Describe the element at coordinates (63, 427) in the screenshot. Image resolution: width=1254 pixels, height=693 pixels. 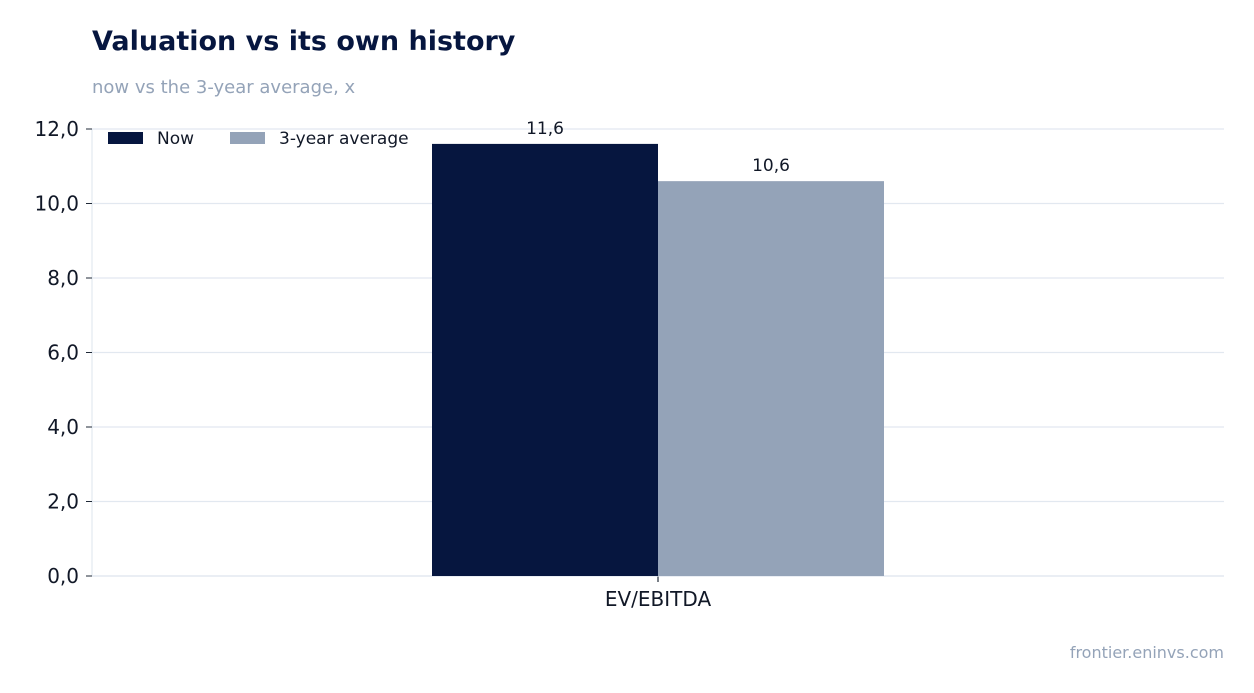
I see `y-tick-label: 4,0` at that location.